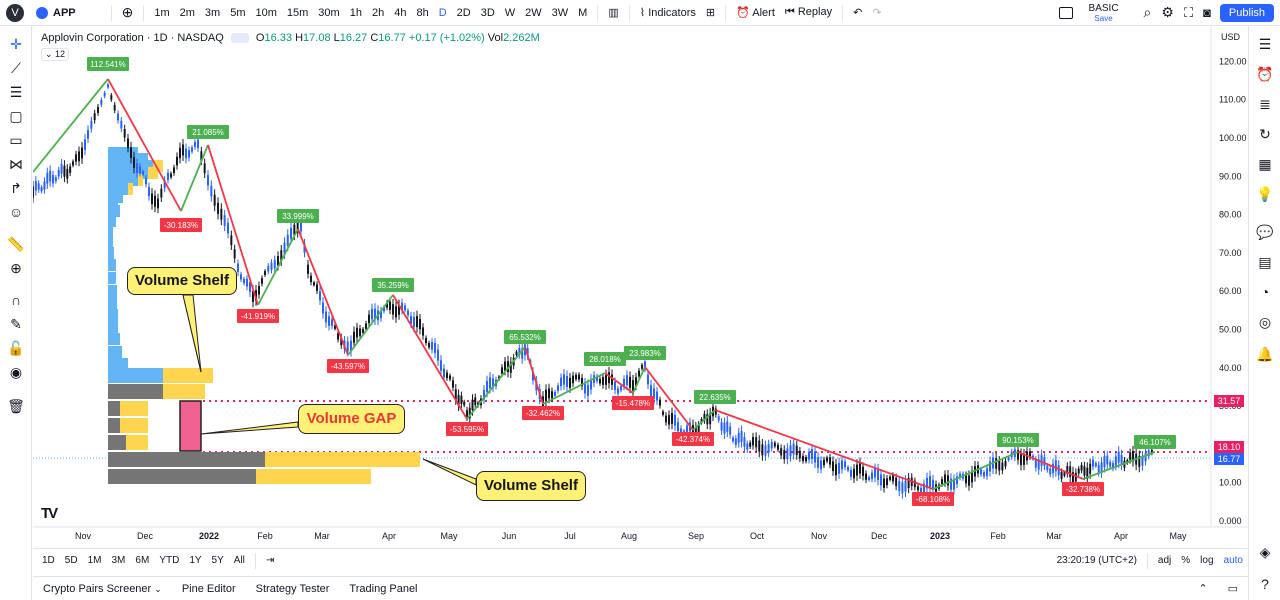  What do you see at coordinates (1188, 12) in the screenshot?
I see `fullscreen-icon: ⛶` at bounding box center [1188, 12].